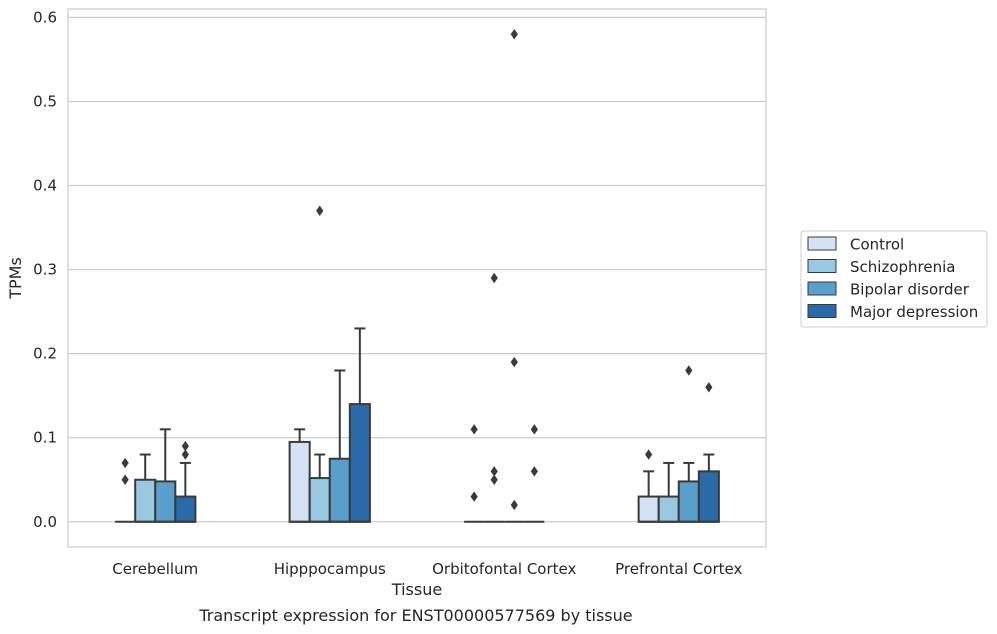 The image size is (997, 634). Describe the element at coordinates (155, 569) in the screenshot. I see `x-tick-label: Cerebellum` at that location.